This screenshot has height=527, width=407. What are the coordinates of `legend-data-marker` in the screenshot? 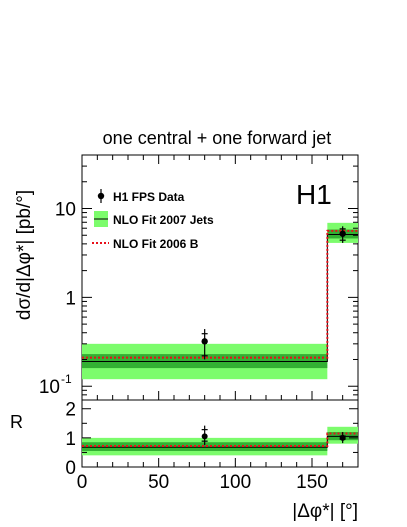 It's located at (101, 196).